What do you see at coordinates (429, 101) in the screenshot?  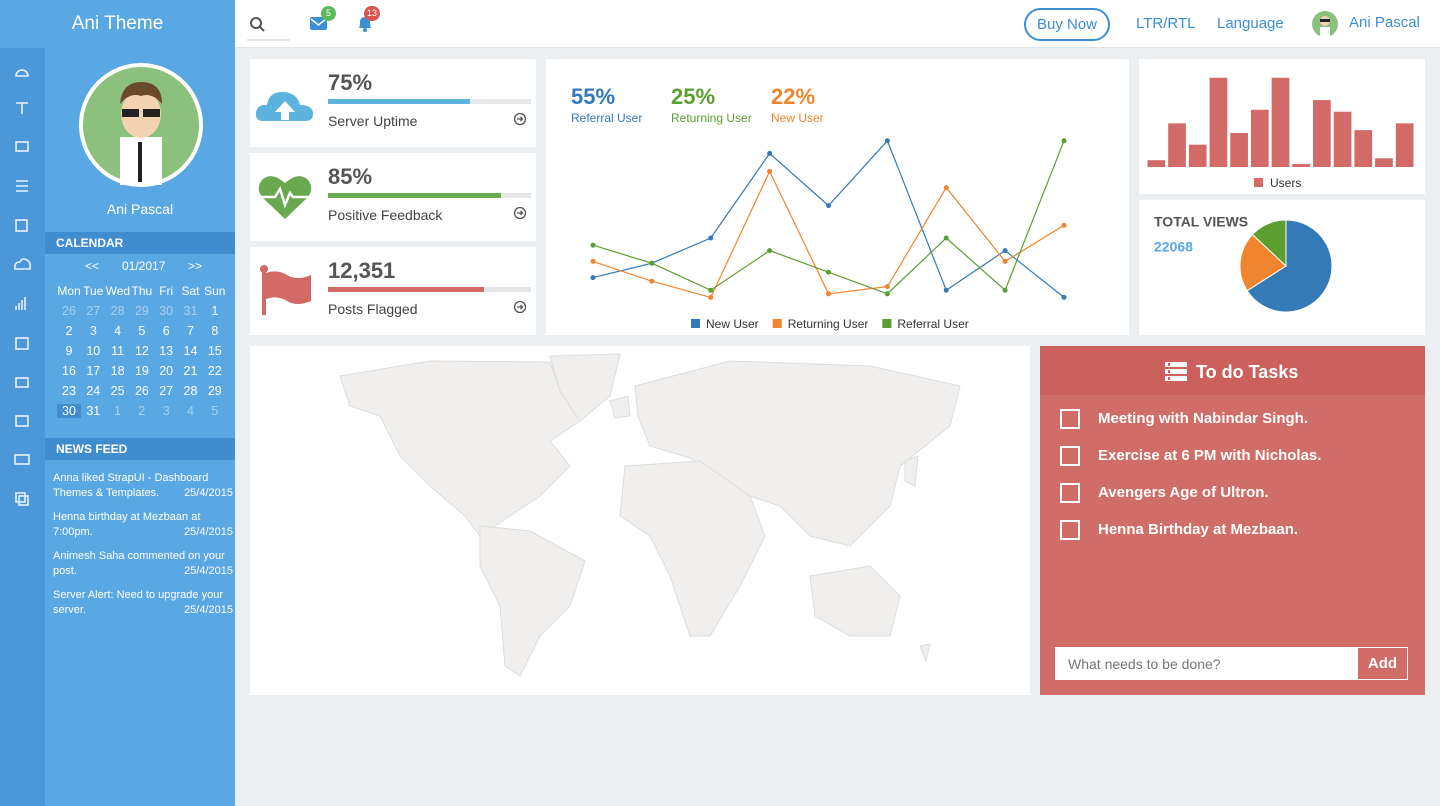 I see `progress-track` at bounding box center [429, 101].